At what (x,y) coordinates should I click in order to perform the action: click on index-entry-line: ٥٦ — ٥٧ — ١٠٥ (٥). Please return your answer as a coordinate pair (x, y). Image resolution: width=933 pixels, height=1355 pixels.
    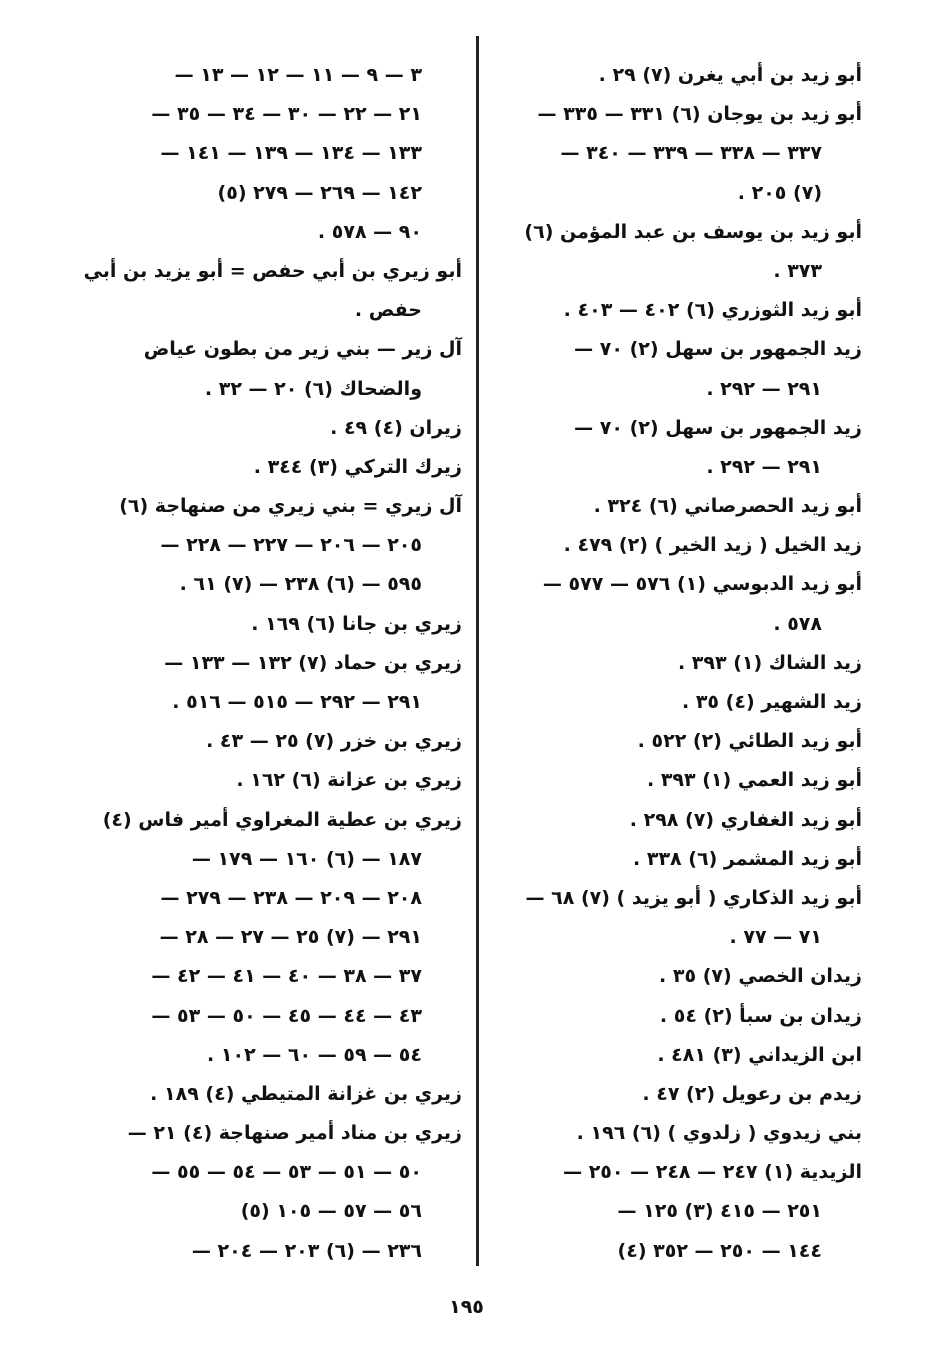
    Looking at the image, I should click on (331, 1211).